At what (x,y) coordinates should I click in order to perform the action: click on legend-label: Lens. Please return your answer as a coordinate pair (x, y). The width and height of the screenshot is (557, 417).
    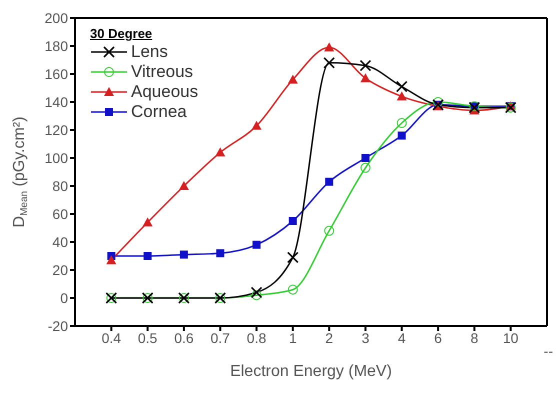
    Looking at the image, I should click on (149, 52).